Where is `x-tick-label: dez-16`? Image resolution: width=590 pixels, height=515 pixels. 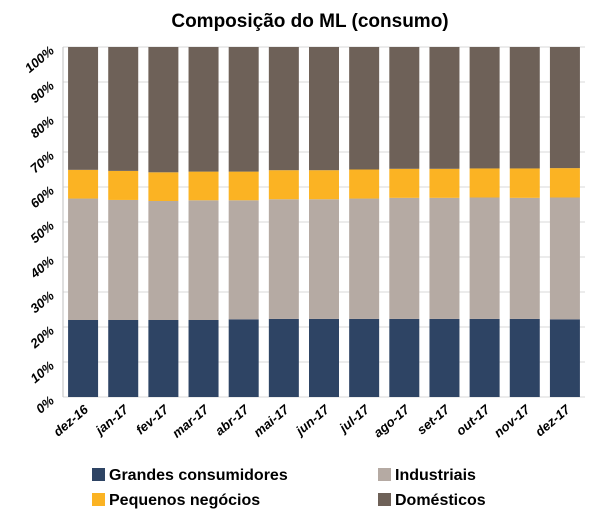
x-tick-label: dez-16 is located at coordinates (70, 420).